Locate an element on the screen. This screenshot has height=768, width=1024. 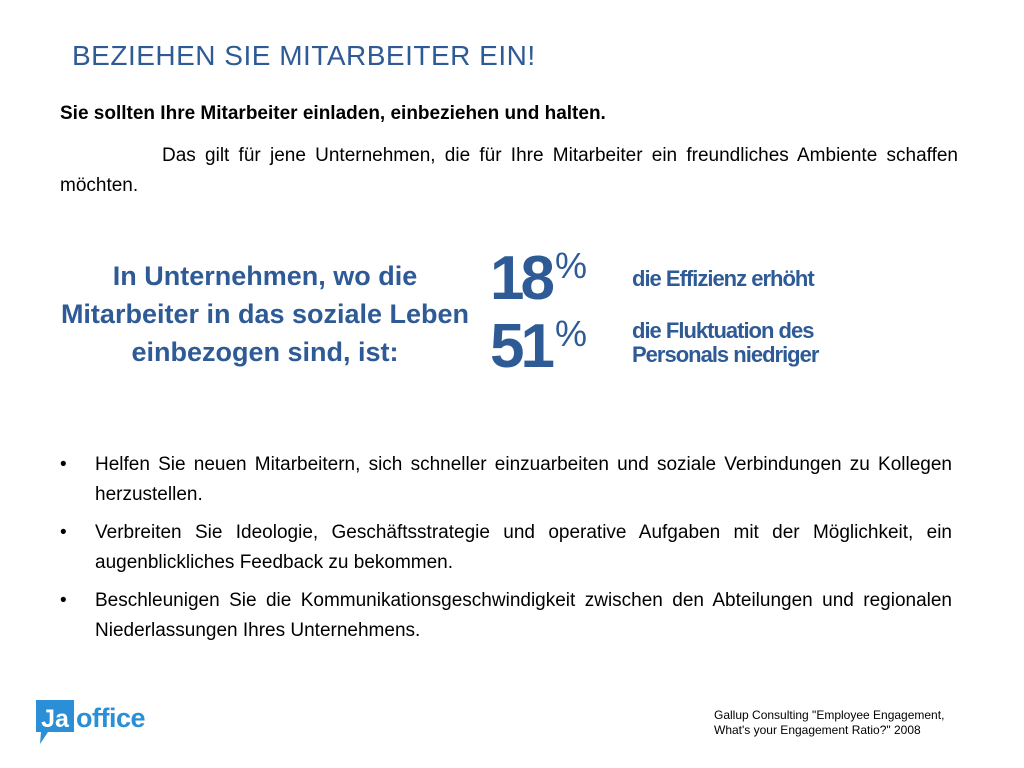
source-line: Gallup Consulting "Employee Engagement, is located at coordinates (829, 715).